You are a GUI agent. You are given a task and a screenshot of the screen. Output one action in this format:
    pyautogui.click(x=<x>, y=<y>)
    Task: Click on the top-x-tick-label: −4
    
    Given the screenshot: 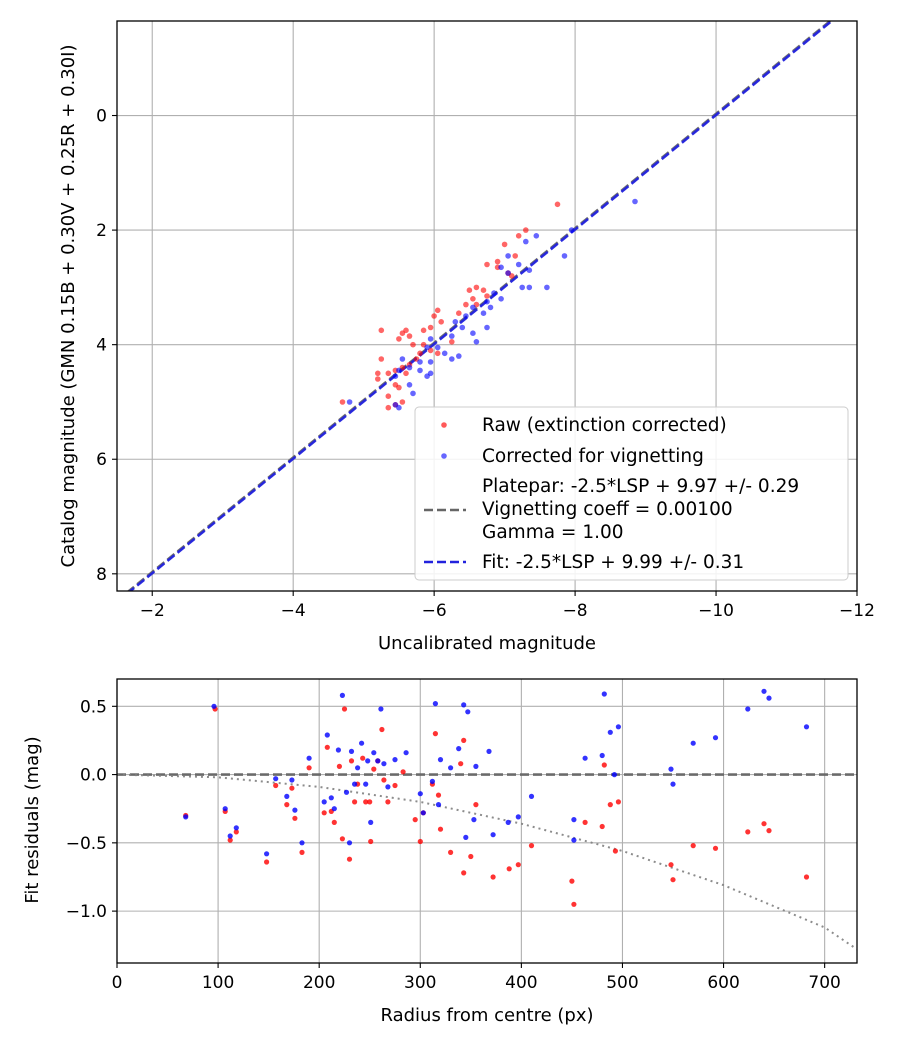 What is the action you would take?
    pyautogui.click(x=293, y=611)
    